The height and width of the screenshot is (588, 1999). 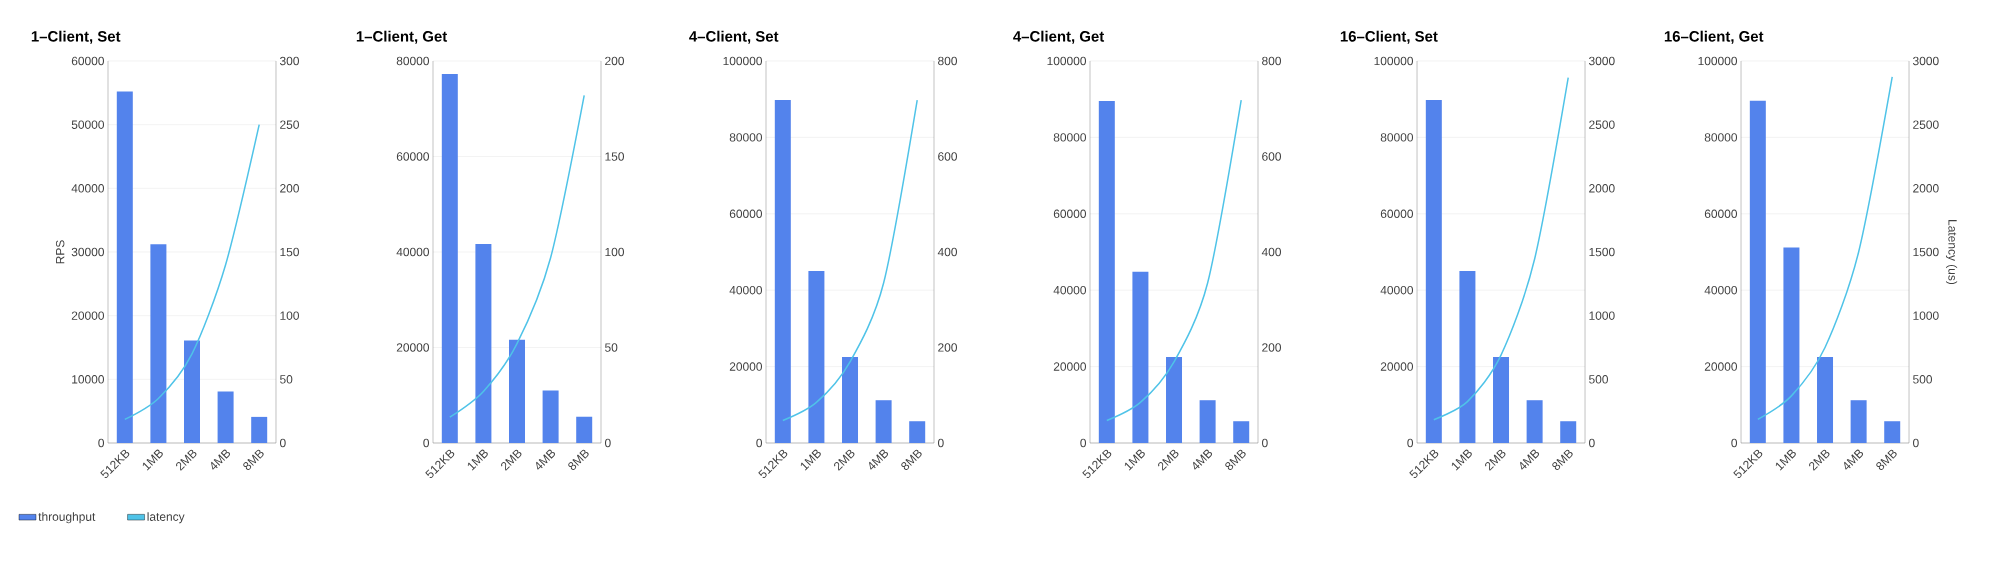 What do you see at coordinates (1951, 252) in the screenshot?
I see `y2-axis-title: Latency (us)` at bounding box center [1951, 252].